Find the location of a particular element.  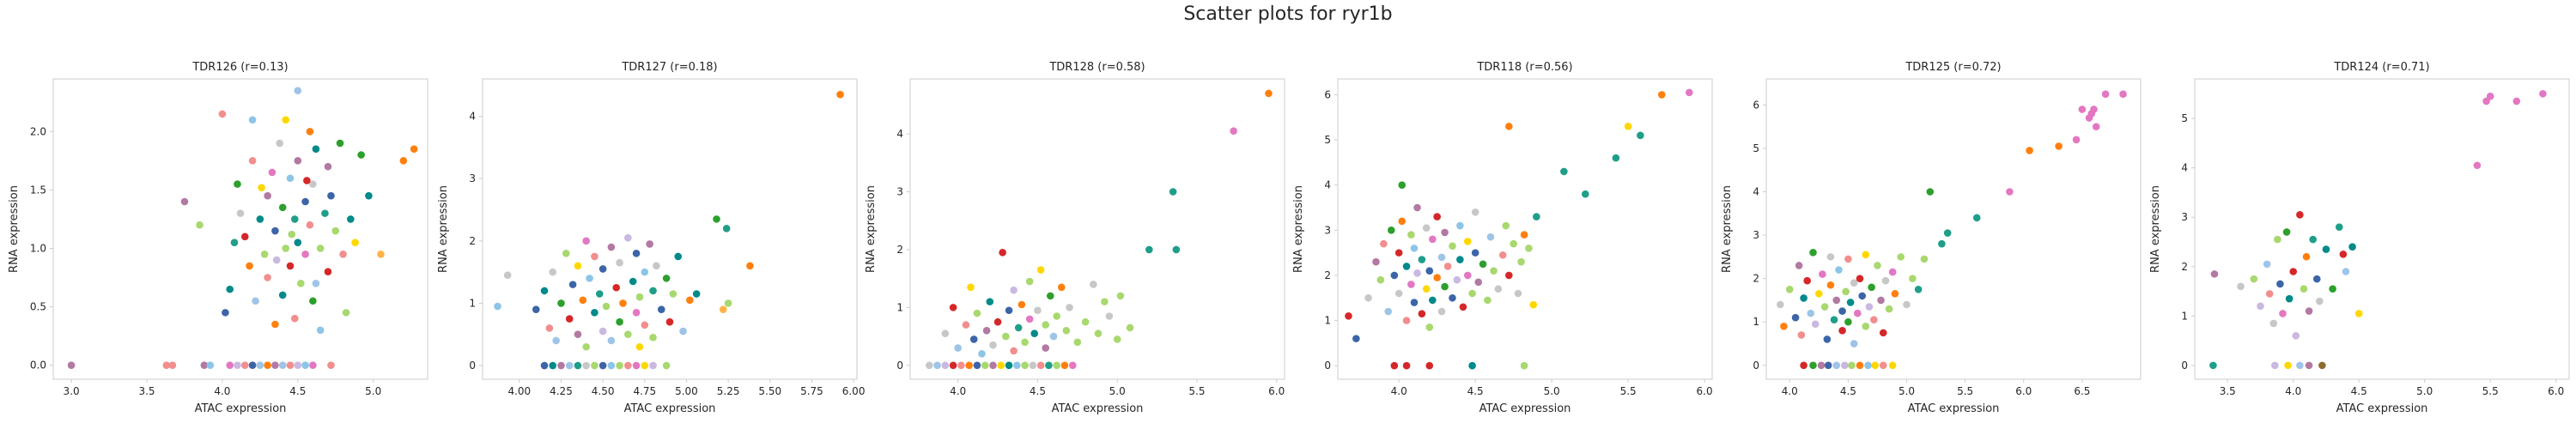

x-tick-label: 6.00 is located at coordinates (854, 391).